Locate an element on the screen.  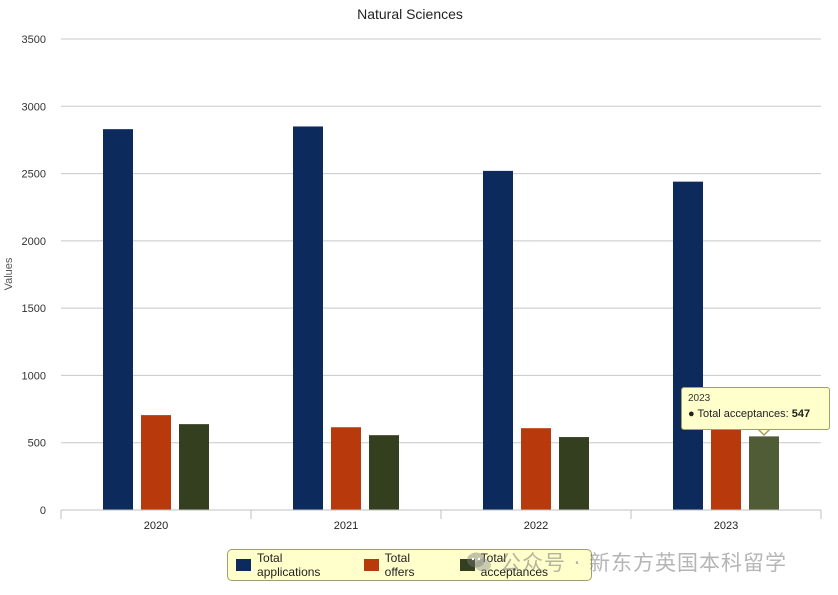
y-tick-label: 2000 is located at coordinates (34, 242).